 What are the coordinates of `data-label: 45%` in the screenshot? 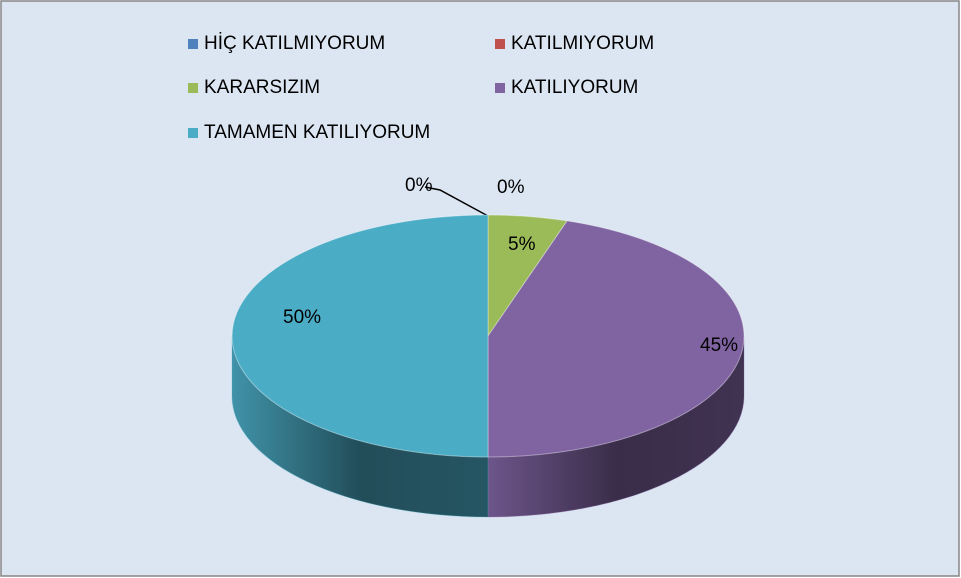 It's located at (719, 345).